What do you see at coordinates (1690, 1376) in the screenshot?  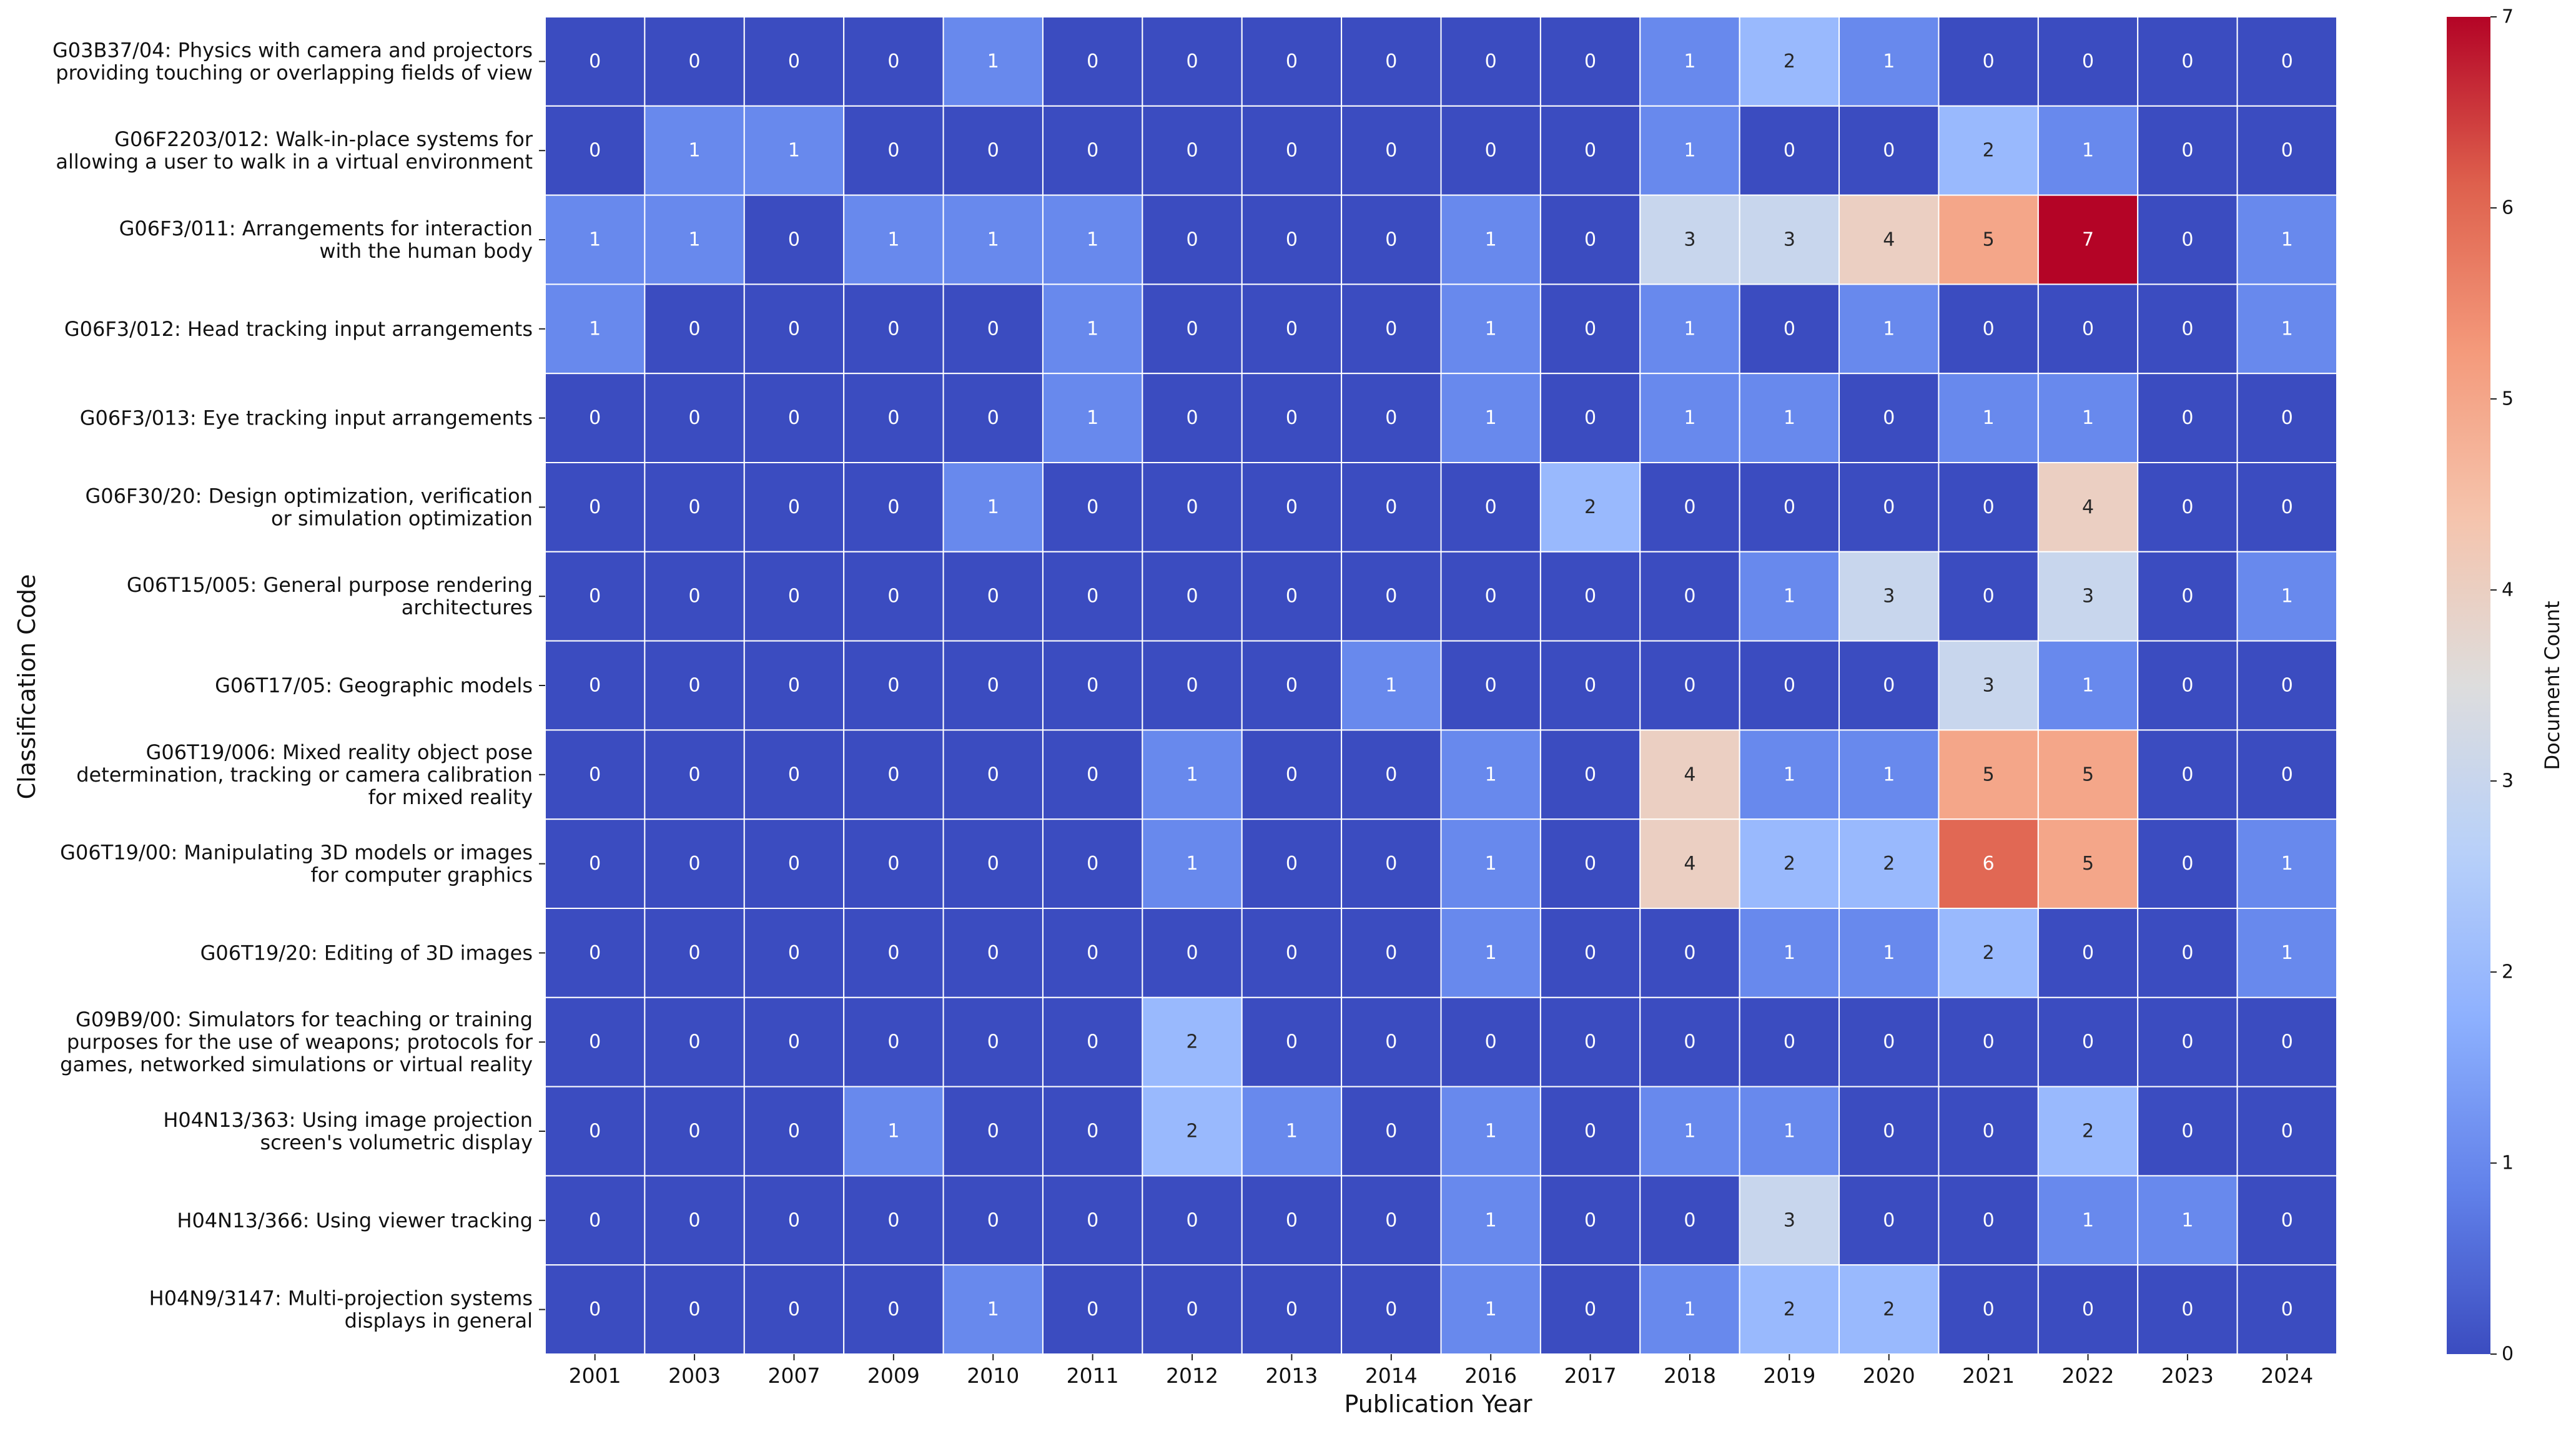 I see `x-tick-label: 2018` at bounding box center [1690, 1376].